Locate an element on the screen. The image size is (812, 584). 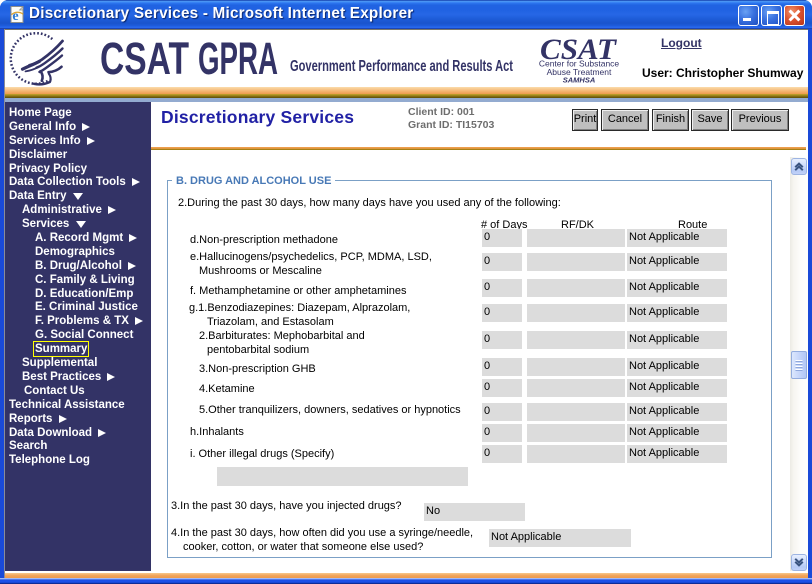
svg-text:Government Performance and Res: Government Performance and Results Act is located at coordinates (401, 66).